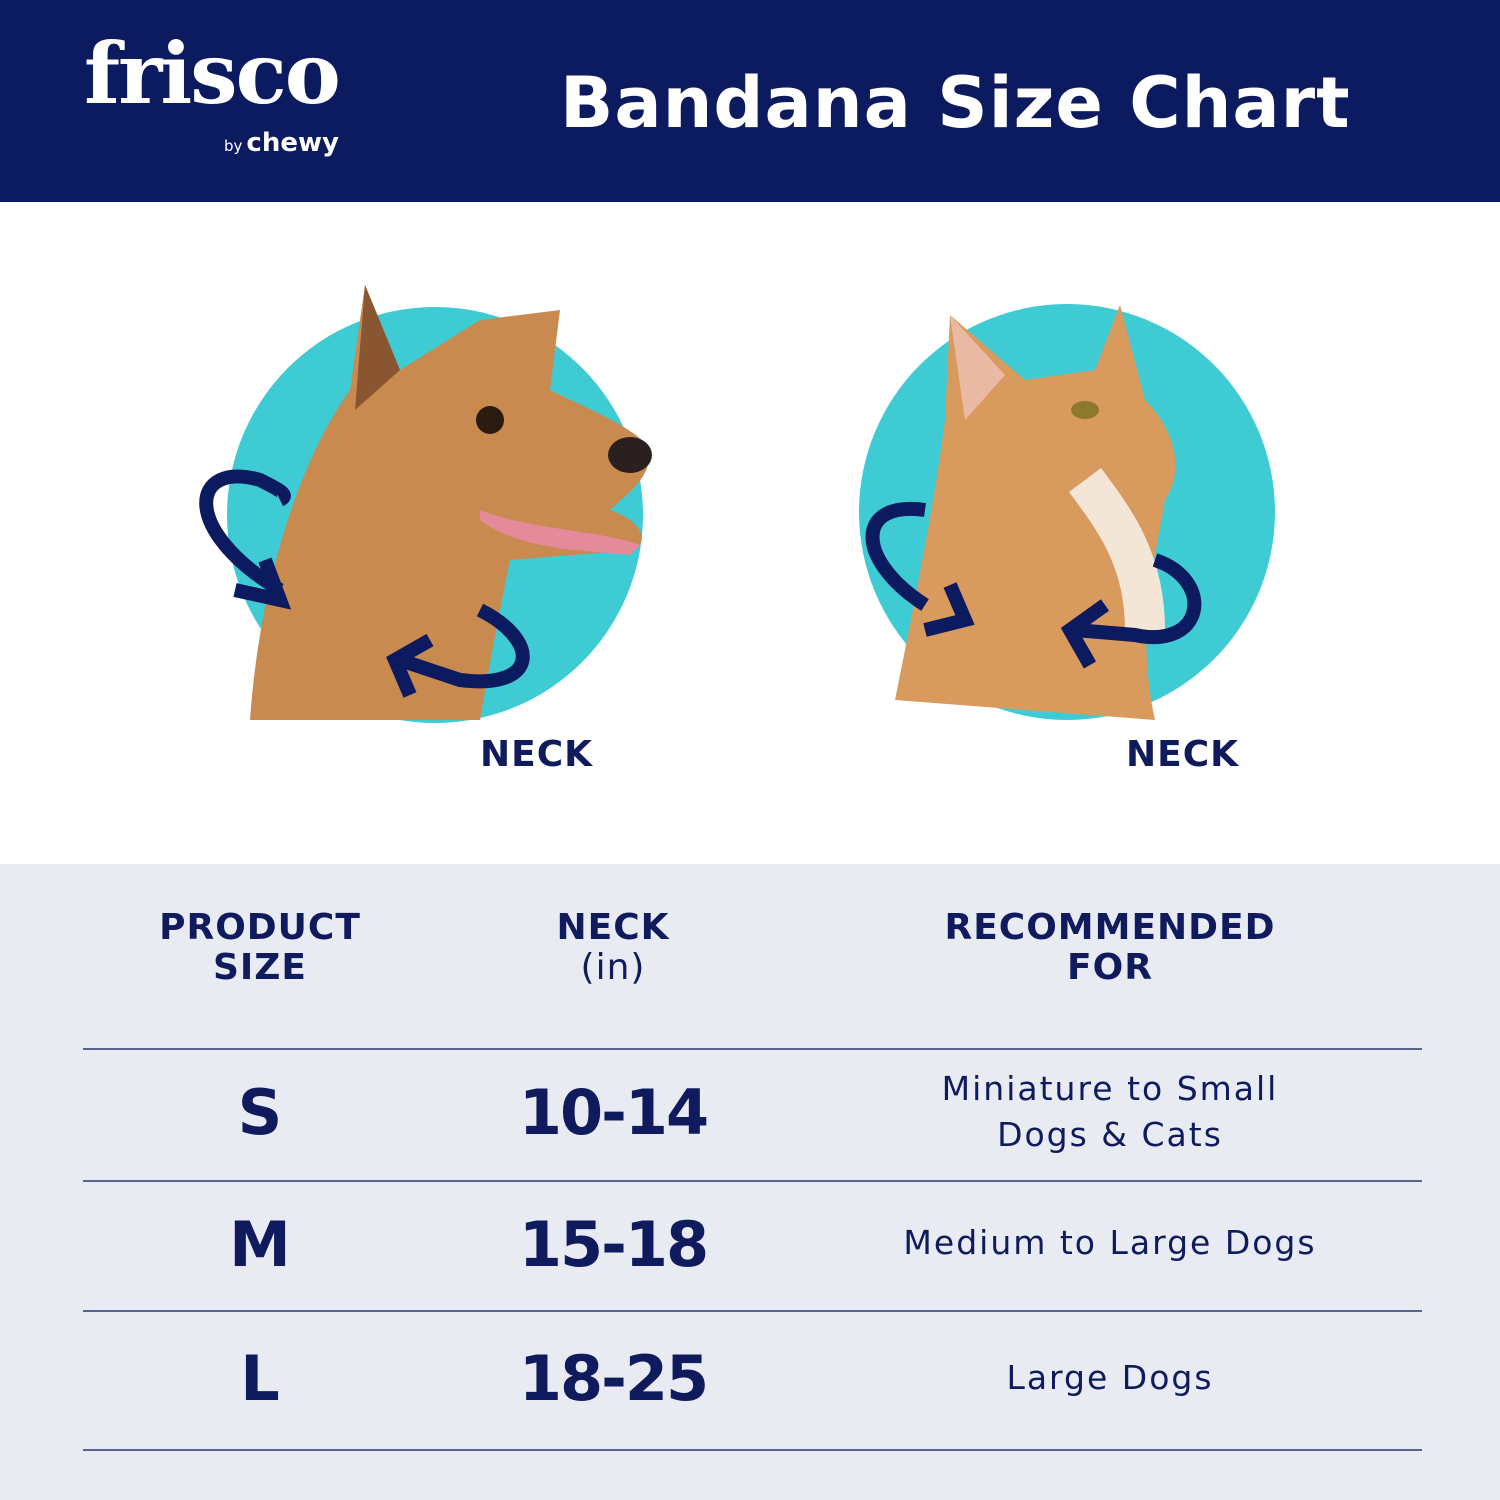 Image resolution: width=1500 pixels, height=1500 pixels. What do you see at coordinates (955, 103) in the screenshot?
I see `page-title: Bandana Size Chart` at bounding box center [955, 103].